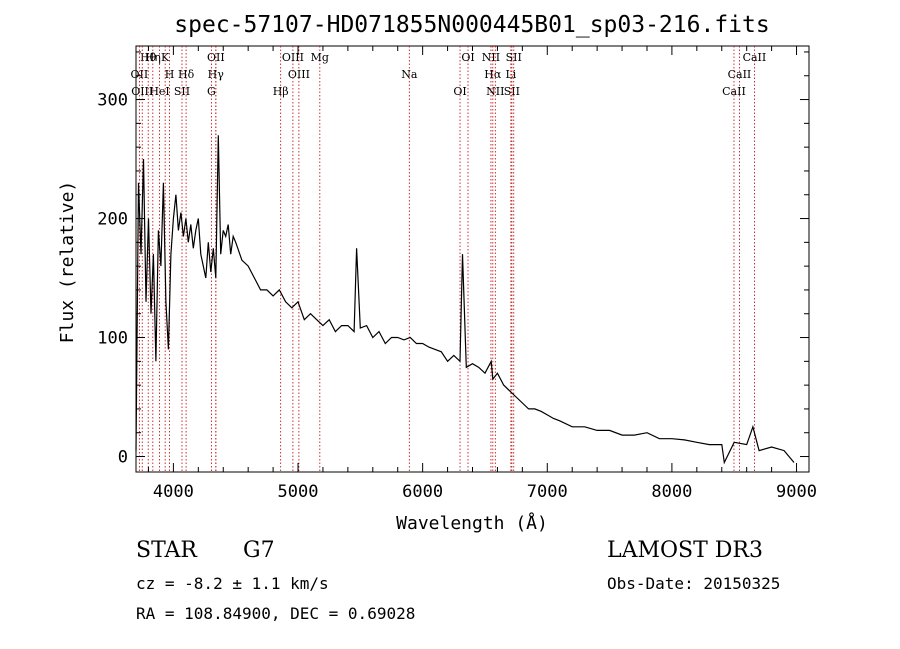 This screenshot has width=900, height=649. I want to click on marker-label: Mg, so click(320, 57).